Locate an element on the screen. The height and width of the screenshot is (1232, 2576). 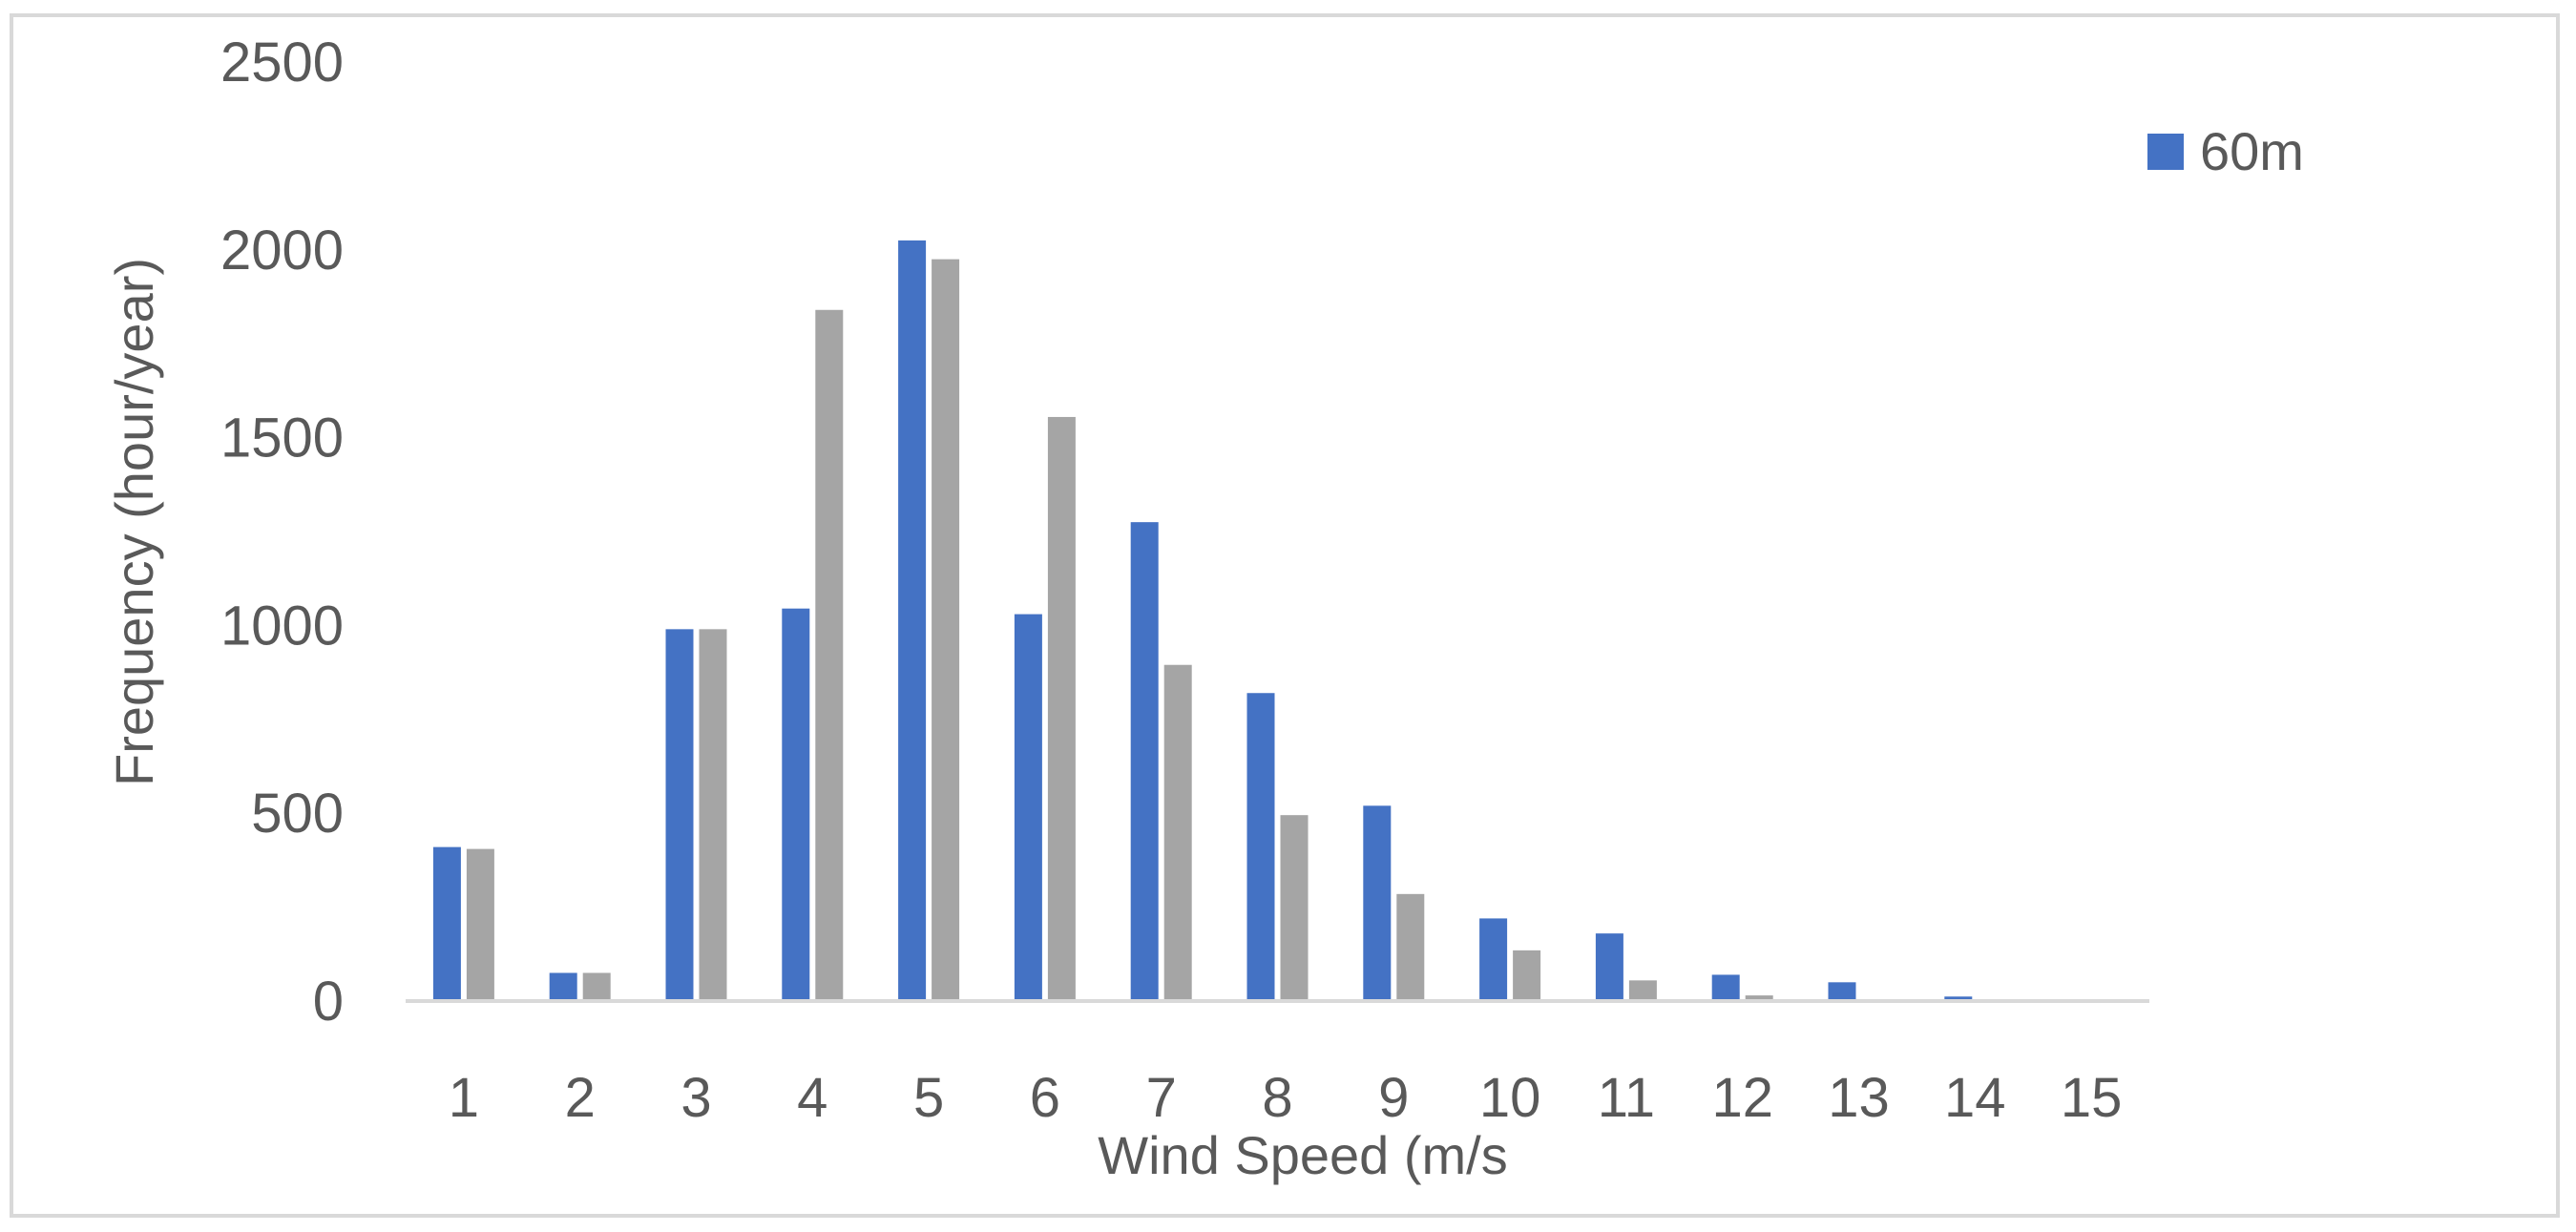
y-tick-label: 1500 is located at coordinates (282, 439).